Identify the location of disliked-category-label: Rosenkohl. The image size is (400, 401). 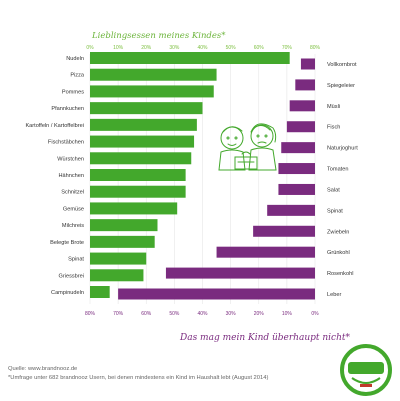
(340, 274).